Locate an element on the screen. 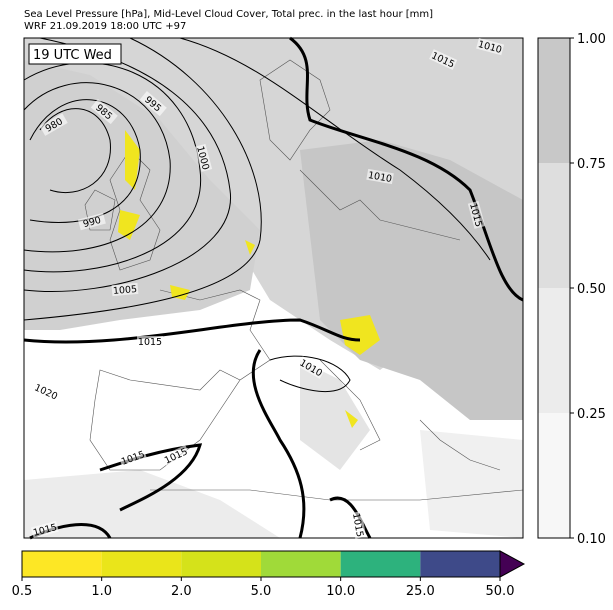 The height and width of the screenshot is (610, 613). precip-colorbar-tick-label: 5.0 is located at coordinates (261, 591).